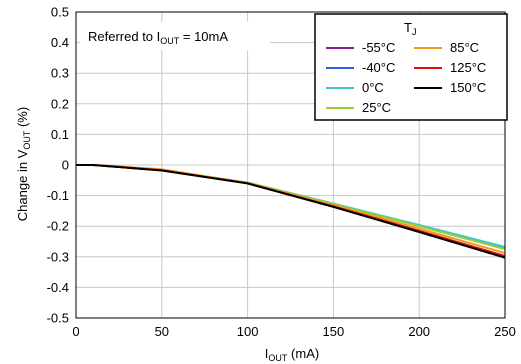 This screenshot has width=521, height=364. Describe the element at coordinates (378, 67) in the screenshot. I see `legend-label: -40°C` at that location.